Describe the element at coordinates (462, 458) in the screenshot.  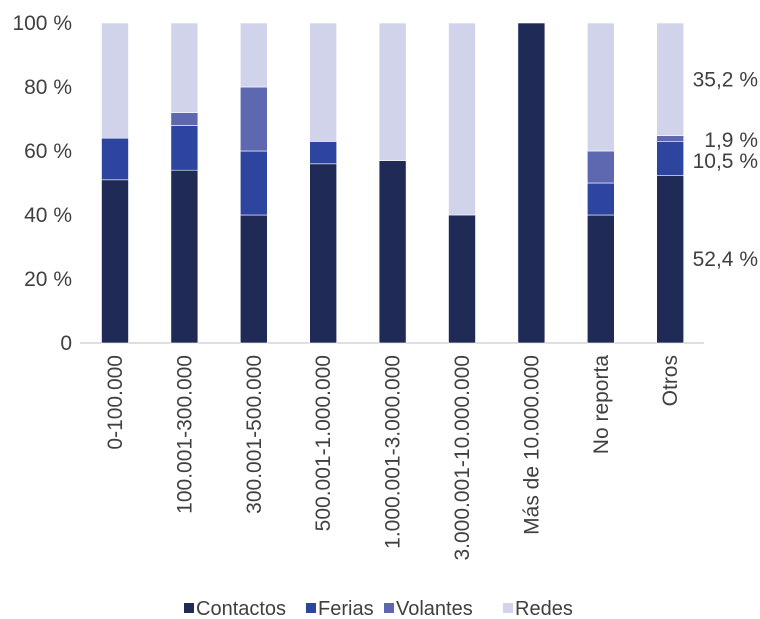
I see `x-tick-label: 3.000.001-10.000.000` at that location.